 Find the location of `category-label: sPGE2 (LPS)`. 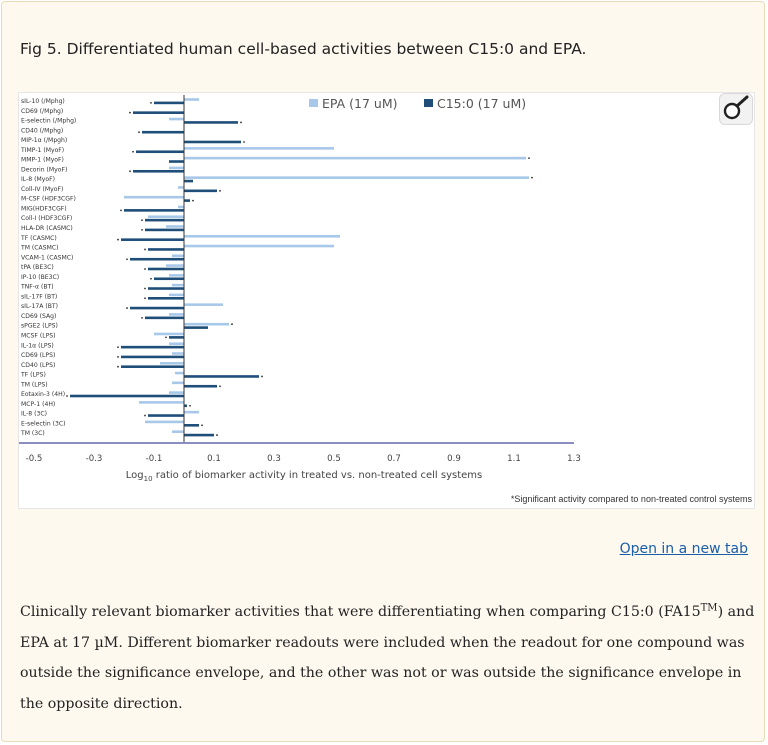

category-label: sPGE2 (LPS) is located at coordinates (39, 326).